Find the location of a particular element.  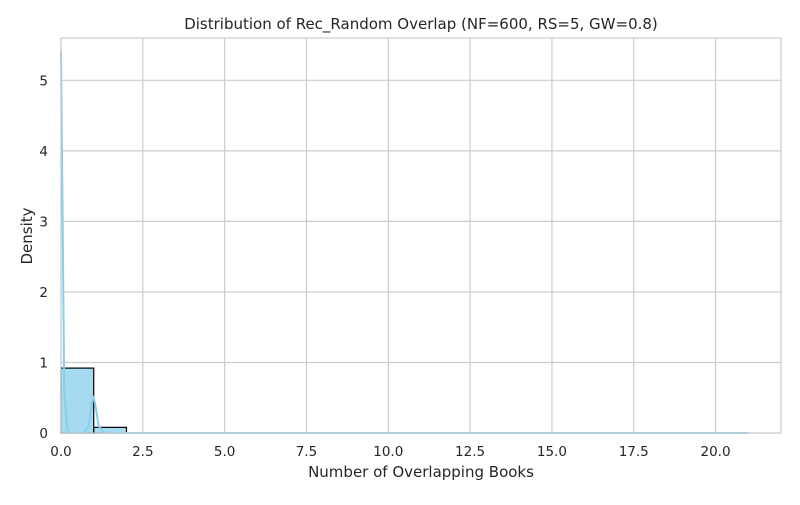

x-tick-label: 0.0 is located at coordinates (60, 452).